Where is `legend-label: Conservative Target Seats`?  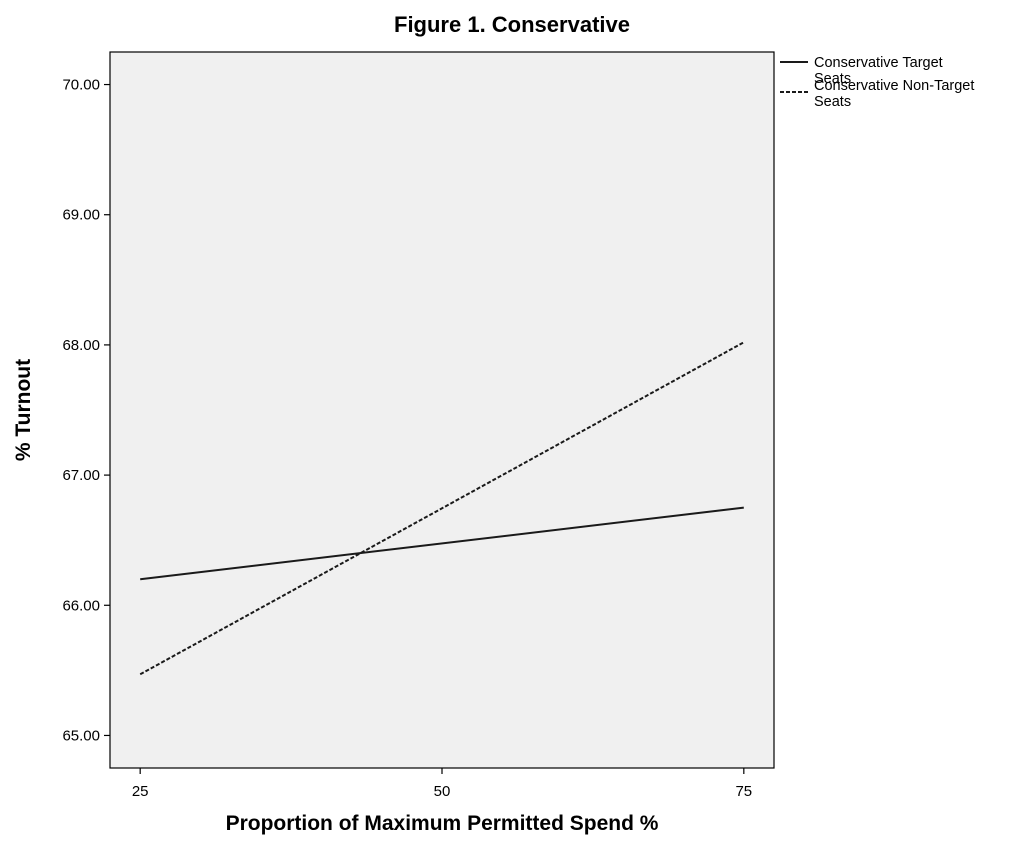
legend-label: Conservative Target Seats is located at coordinates (878, 71).